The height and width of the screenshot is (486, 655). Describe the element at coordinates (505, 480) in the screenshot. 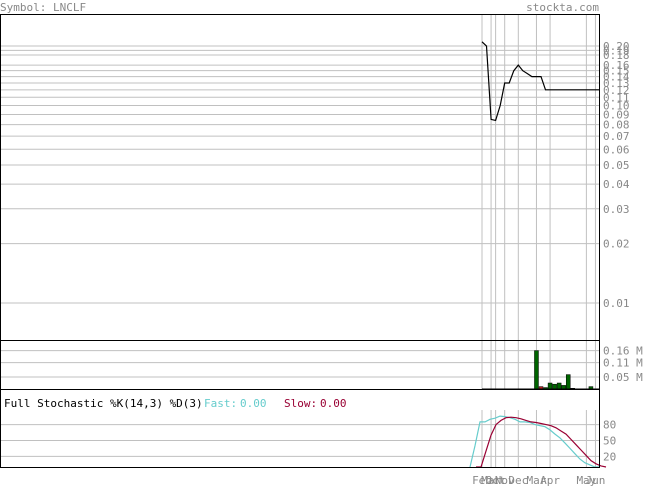

I see `x-axis-month-label: Nov` at that location.